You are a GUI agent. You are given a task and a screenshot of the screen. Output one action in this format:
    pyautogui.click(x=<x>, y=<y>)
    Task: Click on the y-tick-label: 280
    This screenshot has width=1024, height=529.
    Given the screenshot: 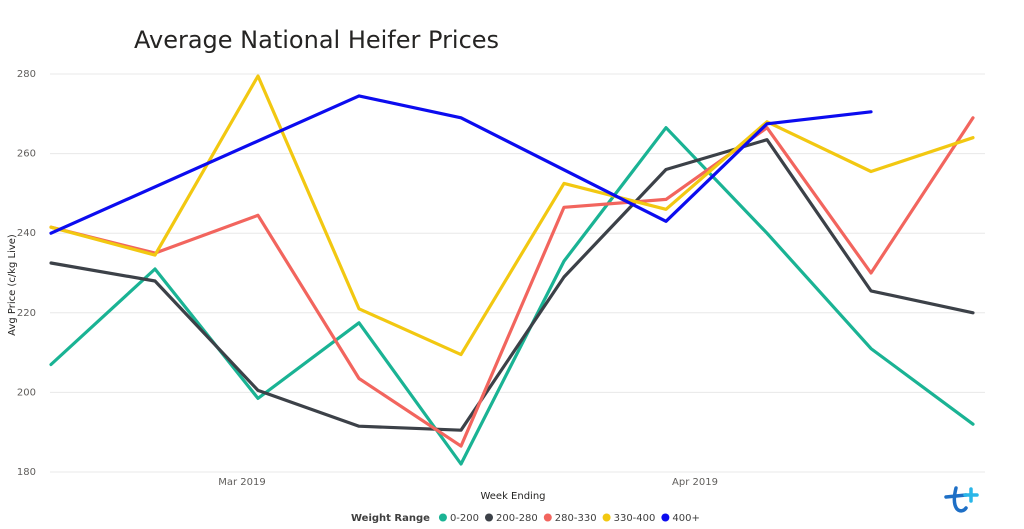 What is the action you would take?
    pyautogui.click(x=26, y=74)
    